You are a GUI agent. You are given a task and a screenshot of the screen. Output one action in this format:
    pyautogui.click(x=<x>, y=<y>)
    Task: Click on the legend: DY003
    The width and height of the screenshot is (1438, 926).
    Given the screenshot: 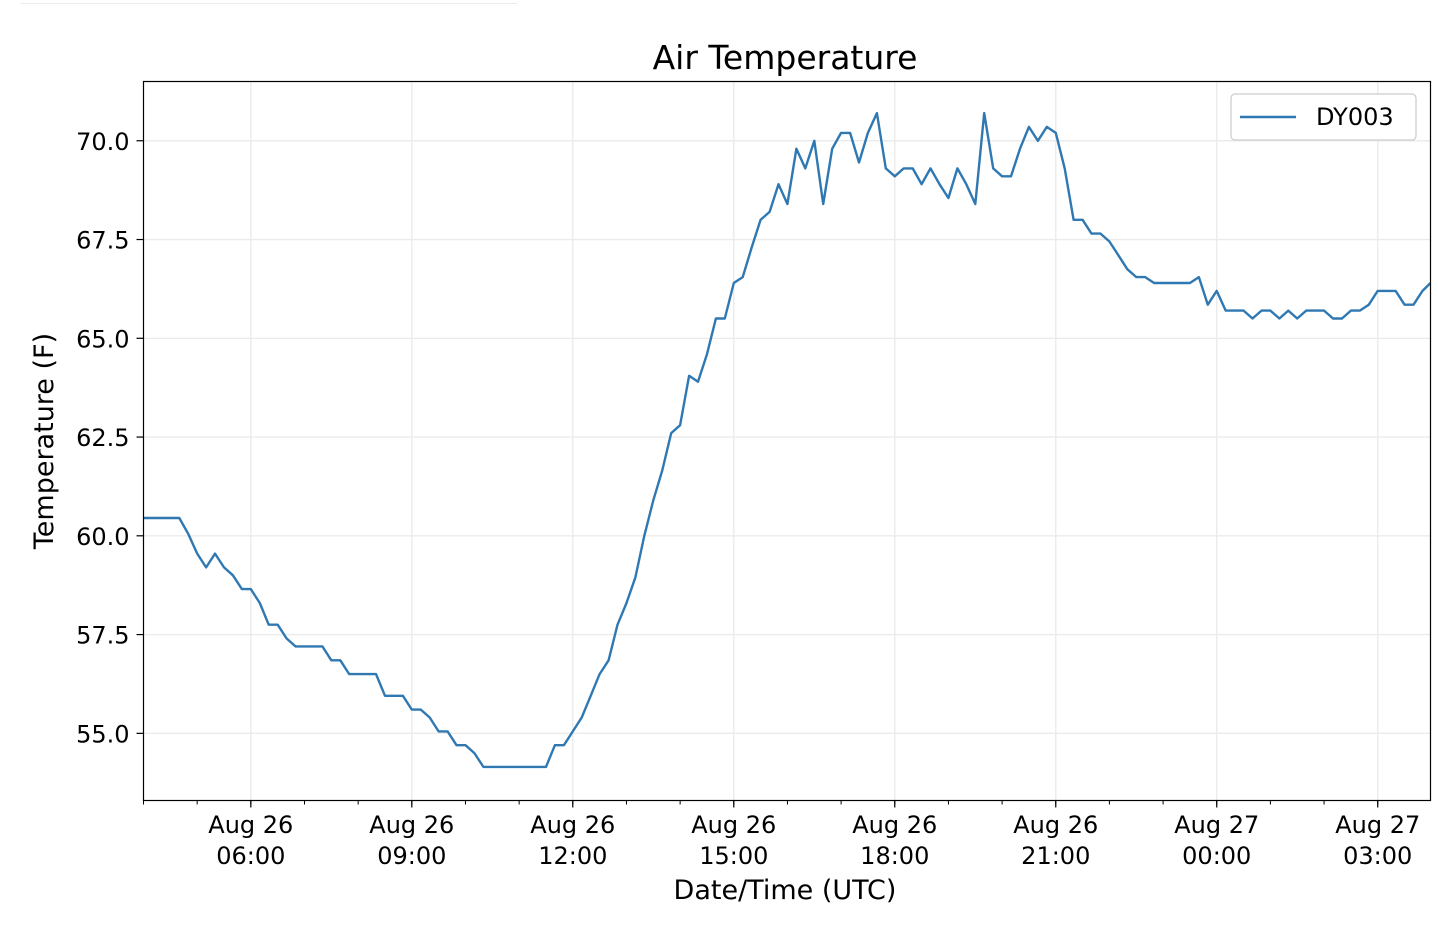 What is the action you would take?
    pyautogui.click(x=1323, y=117)
    